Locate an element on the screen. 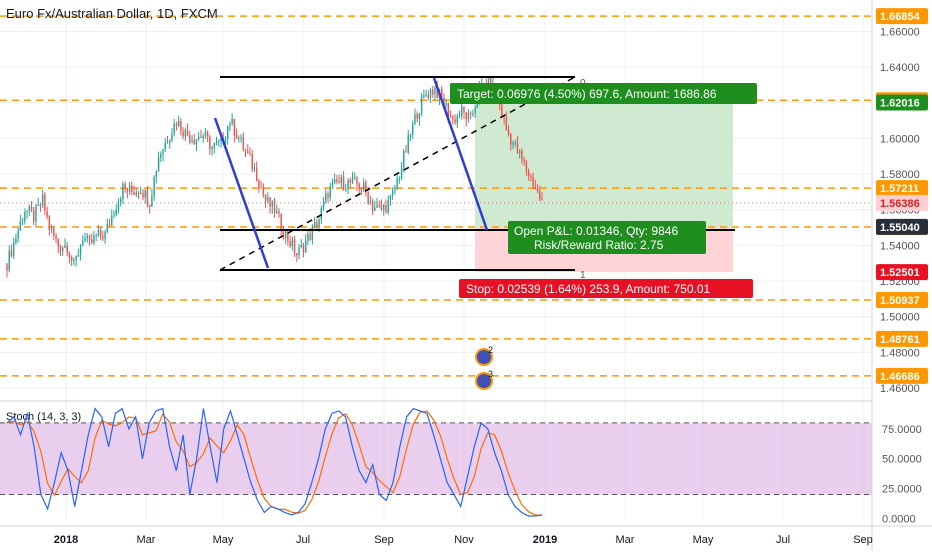 The height and width of the screenshot is (555, 932). level-tag: 1.46686 is located at coordinates (900, 377).